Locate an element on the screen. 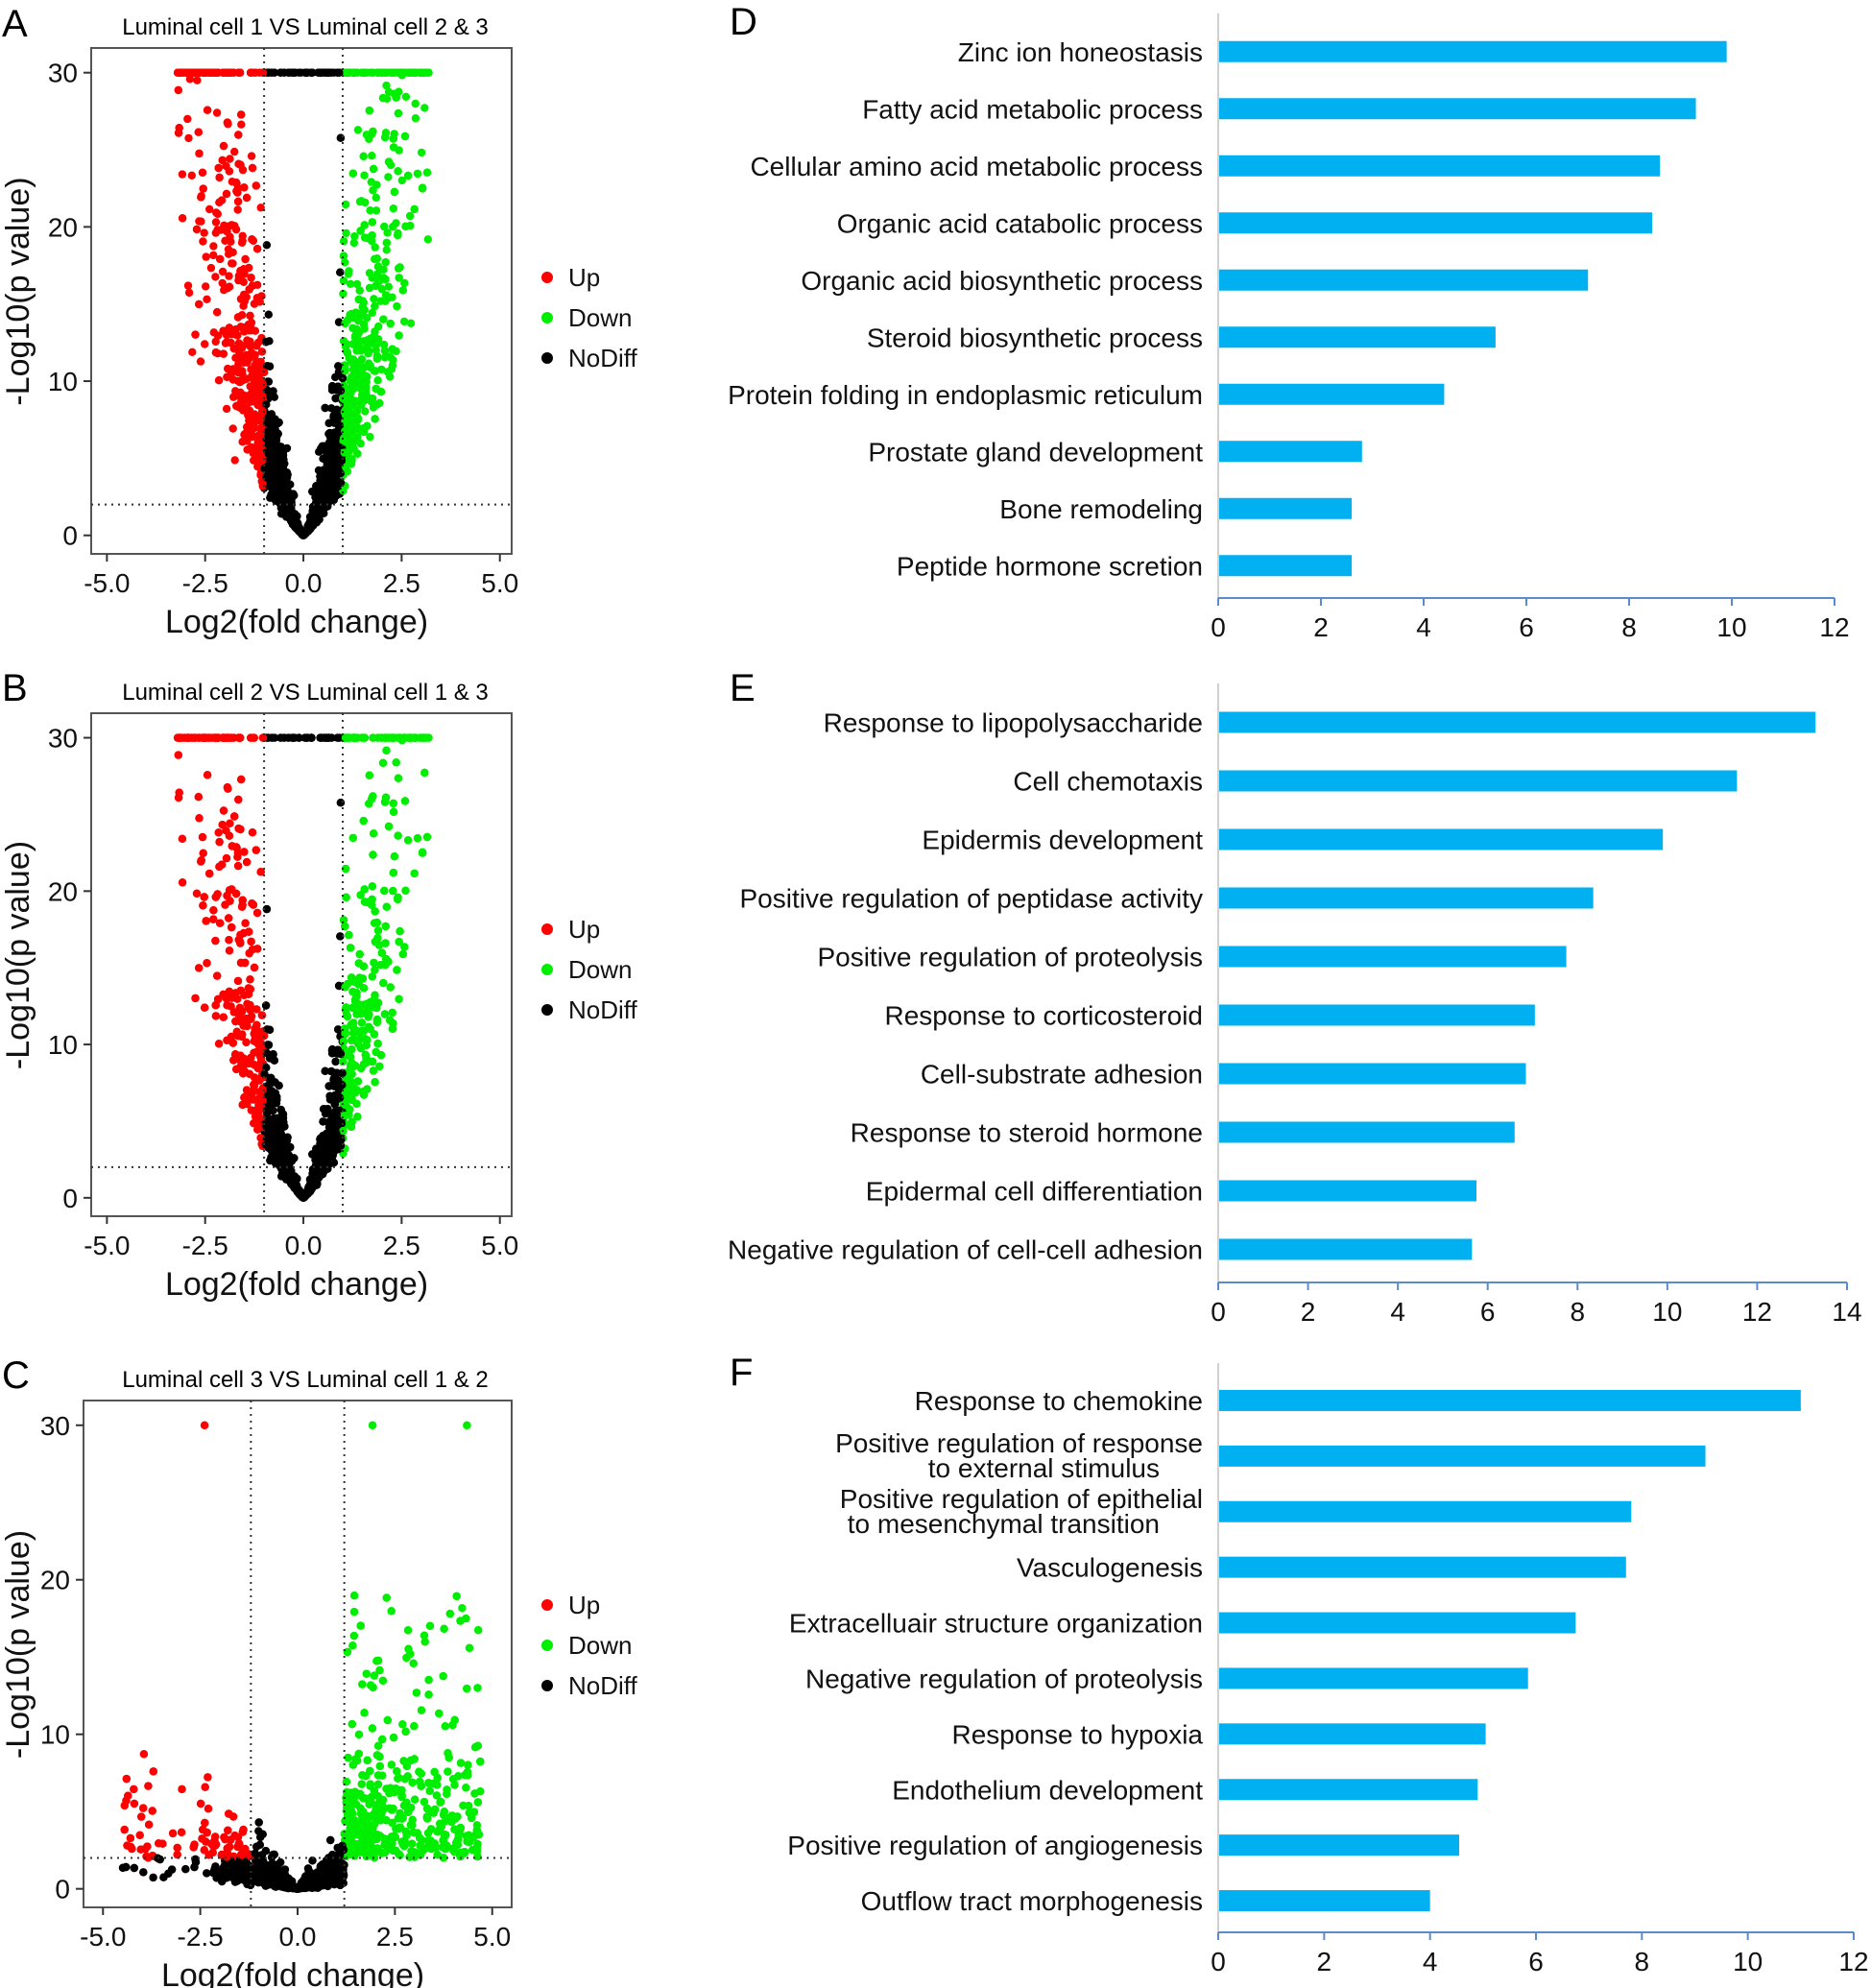 This screenshot has height=1988, width=1871. legend-item-down: Down is located at coordinates (586, 317).